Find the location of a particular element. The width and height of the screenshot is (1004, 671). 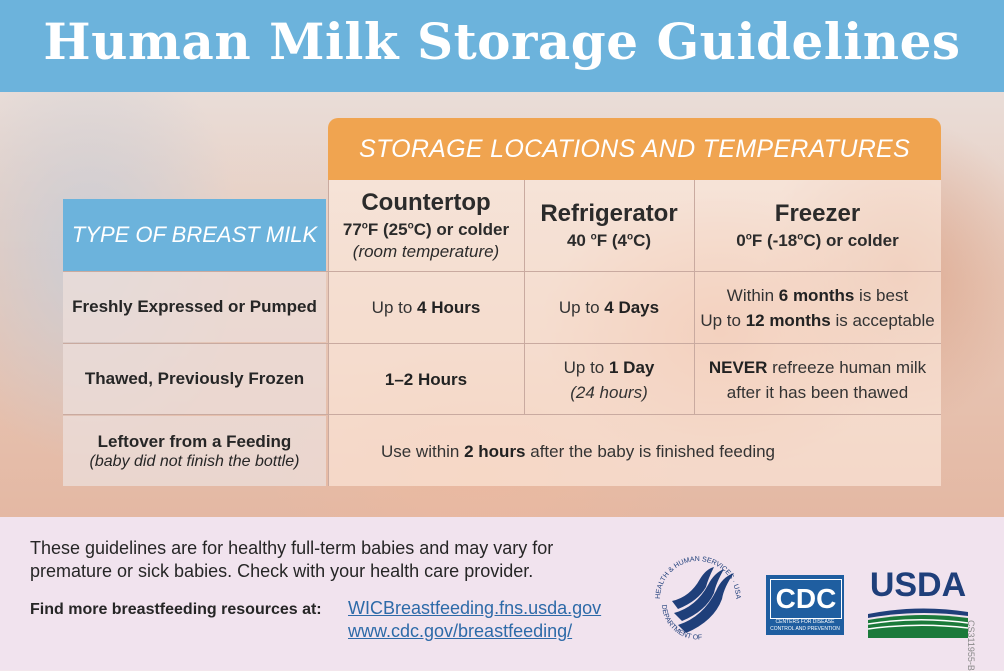

page-header: Human Milk Storage Guidelines is located at coordinates (502, 46).